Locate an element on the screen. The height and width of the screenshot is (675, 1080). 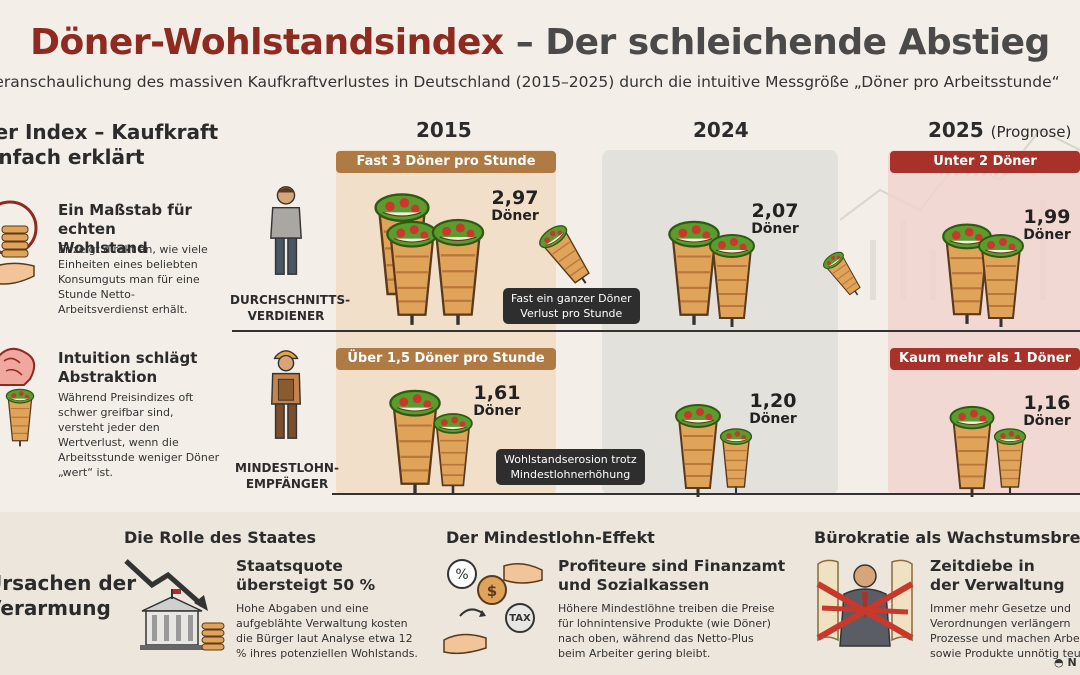
value-avg-2024-number: 2,07 is located at coordinates (775, 211).